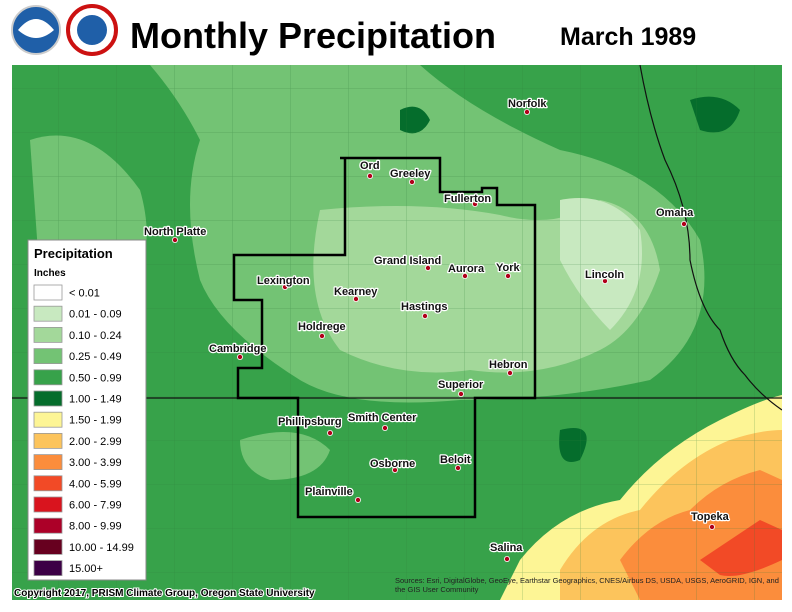  What do you see at coordinates (710, 517) in the screenshot?
I see `city-label: Topeka` at bounding box center [710, 517].